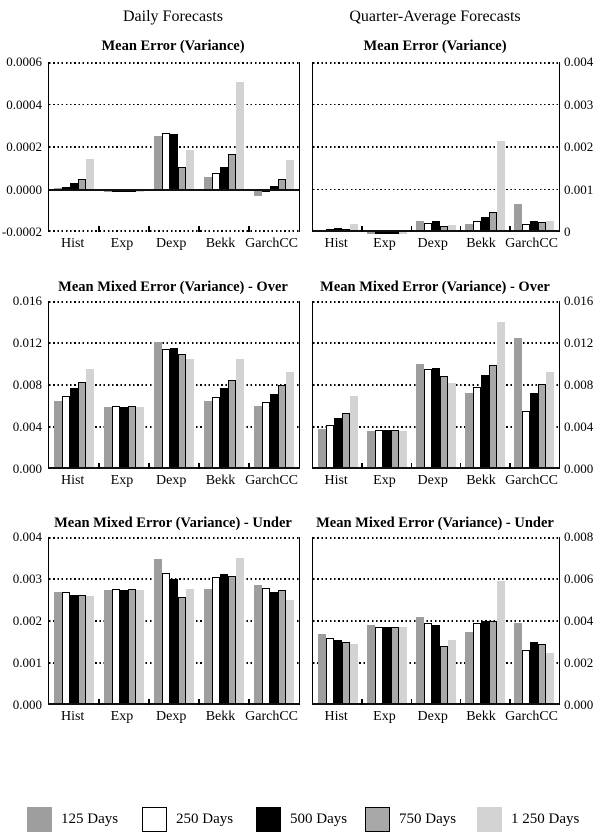  Describe the element at coordinates (579, 384) in the screenshot. I see `y-tick-label: 0.008` at that location.